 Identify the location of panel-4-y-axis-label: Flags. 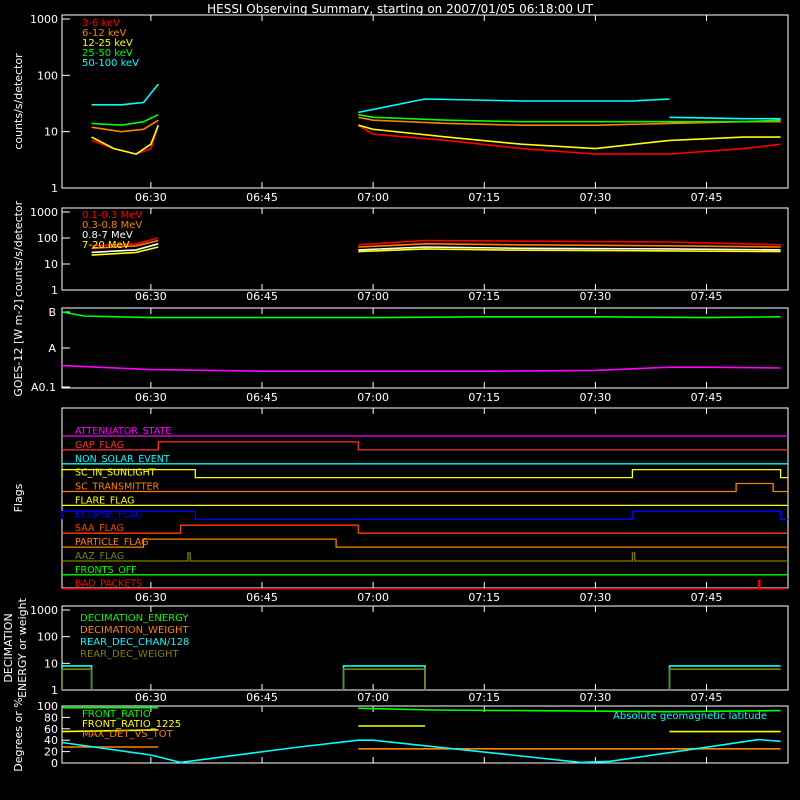
(18, 497).